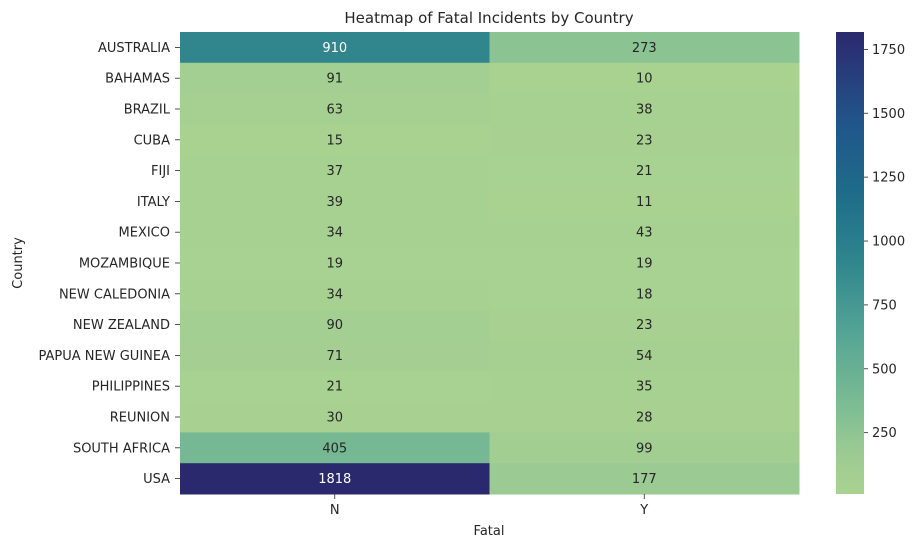  I want to click on y-tick-label: SOUTH AFRICA, so click(121, 448).